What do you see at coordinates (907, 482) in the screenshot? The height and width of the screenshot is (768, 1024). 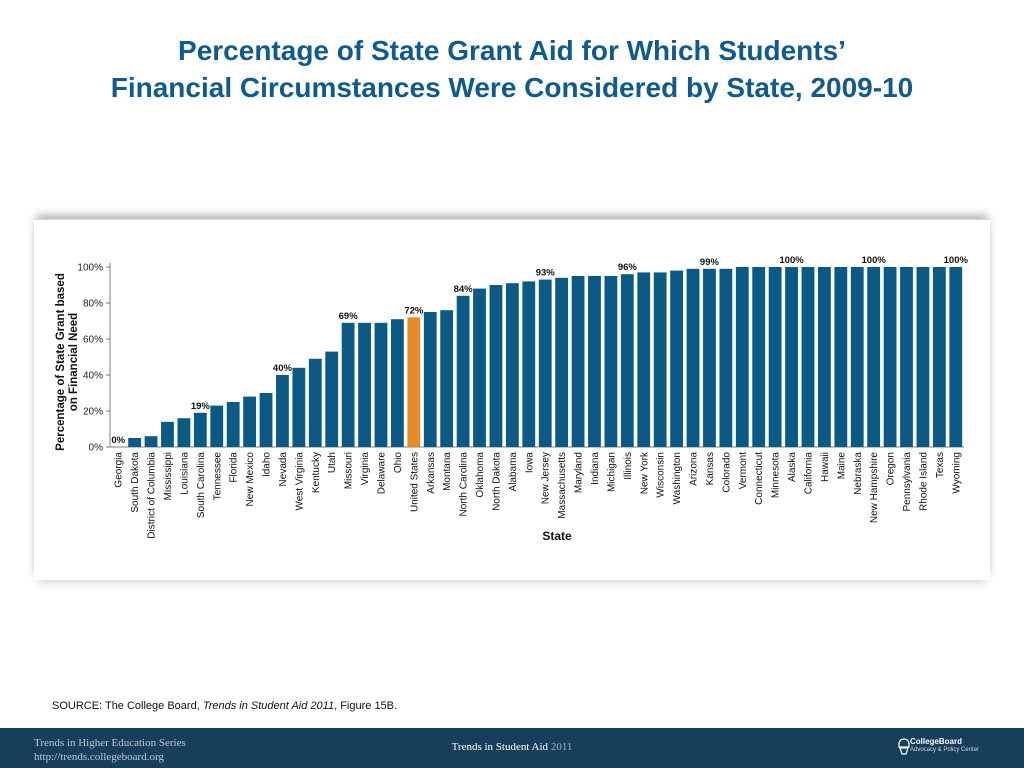 I see `x-tick-label: Pennsylvania` at bounding box center [907, 482].